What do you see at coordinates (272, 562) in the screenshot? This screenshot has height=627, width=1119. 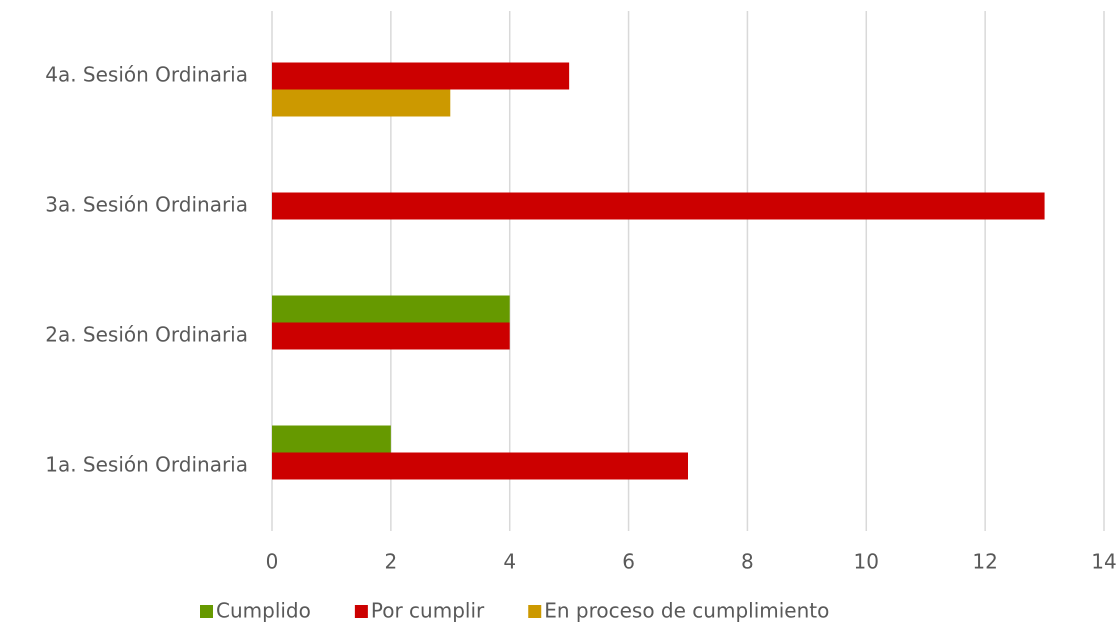 I see `x-tick-label: 0` at bounding box center [272, 562].